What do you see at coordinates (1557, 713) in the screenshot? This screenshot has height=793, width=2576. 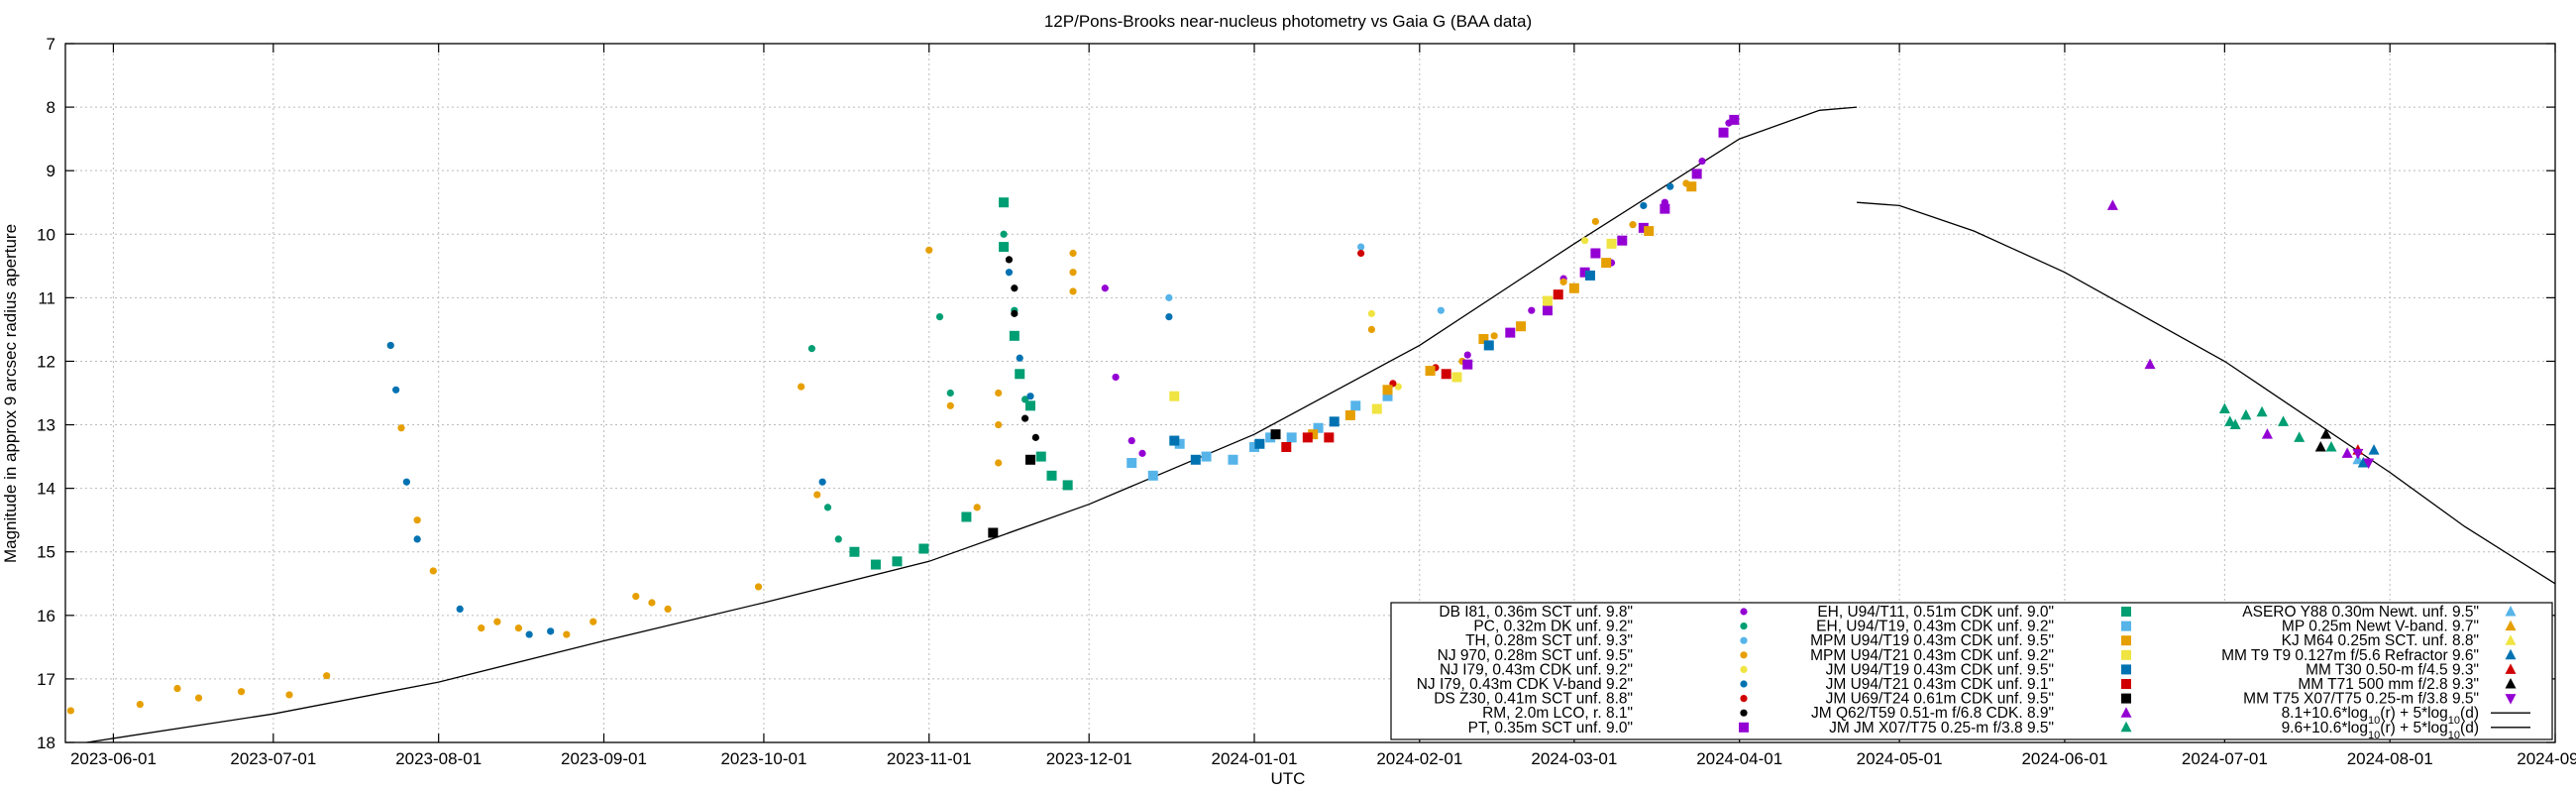 I see `legend-label: RM, 2.0m LCO, r. 8.1"` at bounding box center [1557, 713].